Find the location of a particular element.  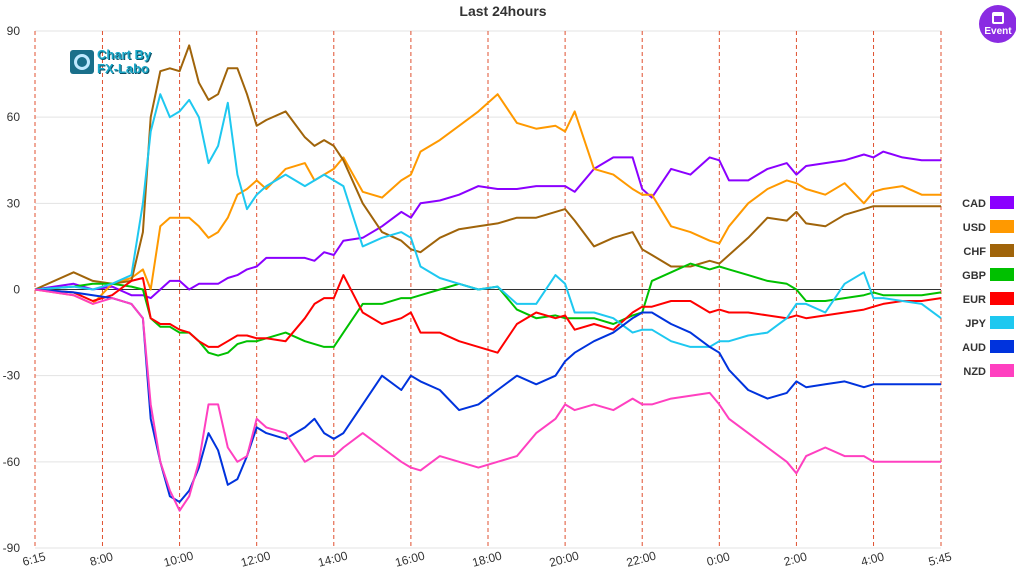

legend-swatch-eur is located at coordinates (1002, 298).